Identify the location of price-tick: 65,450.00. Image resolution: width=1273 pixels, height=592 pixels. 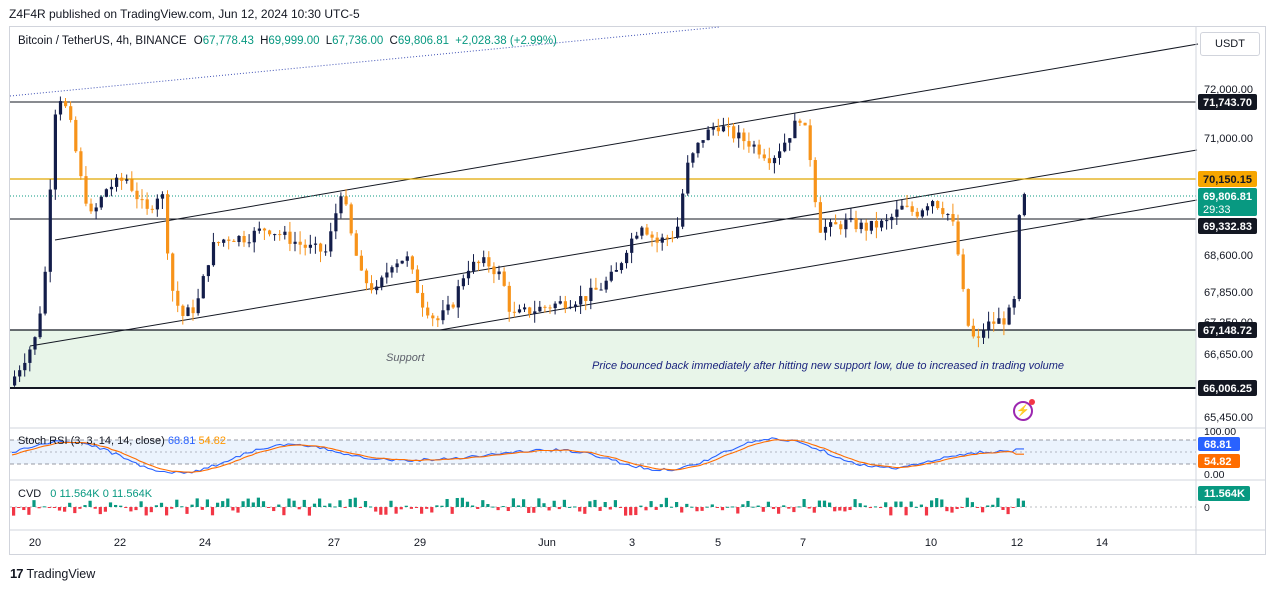
(1228, 418).